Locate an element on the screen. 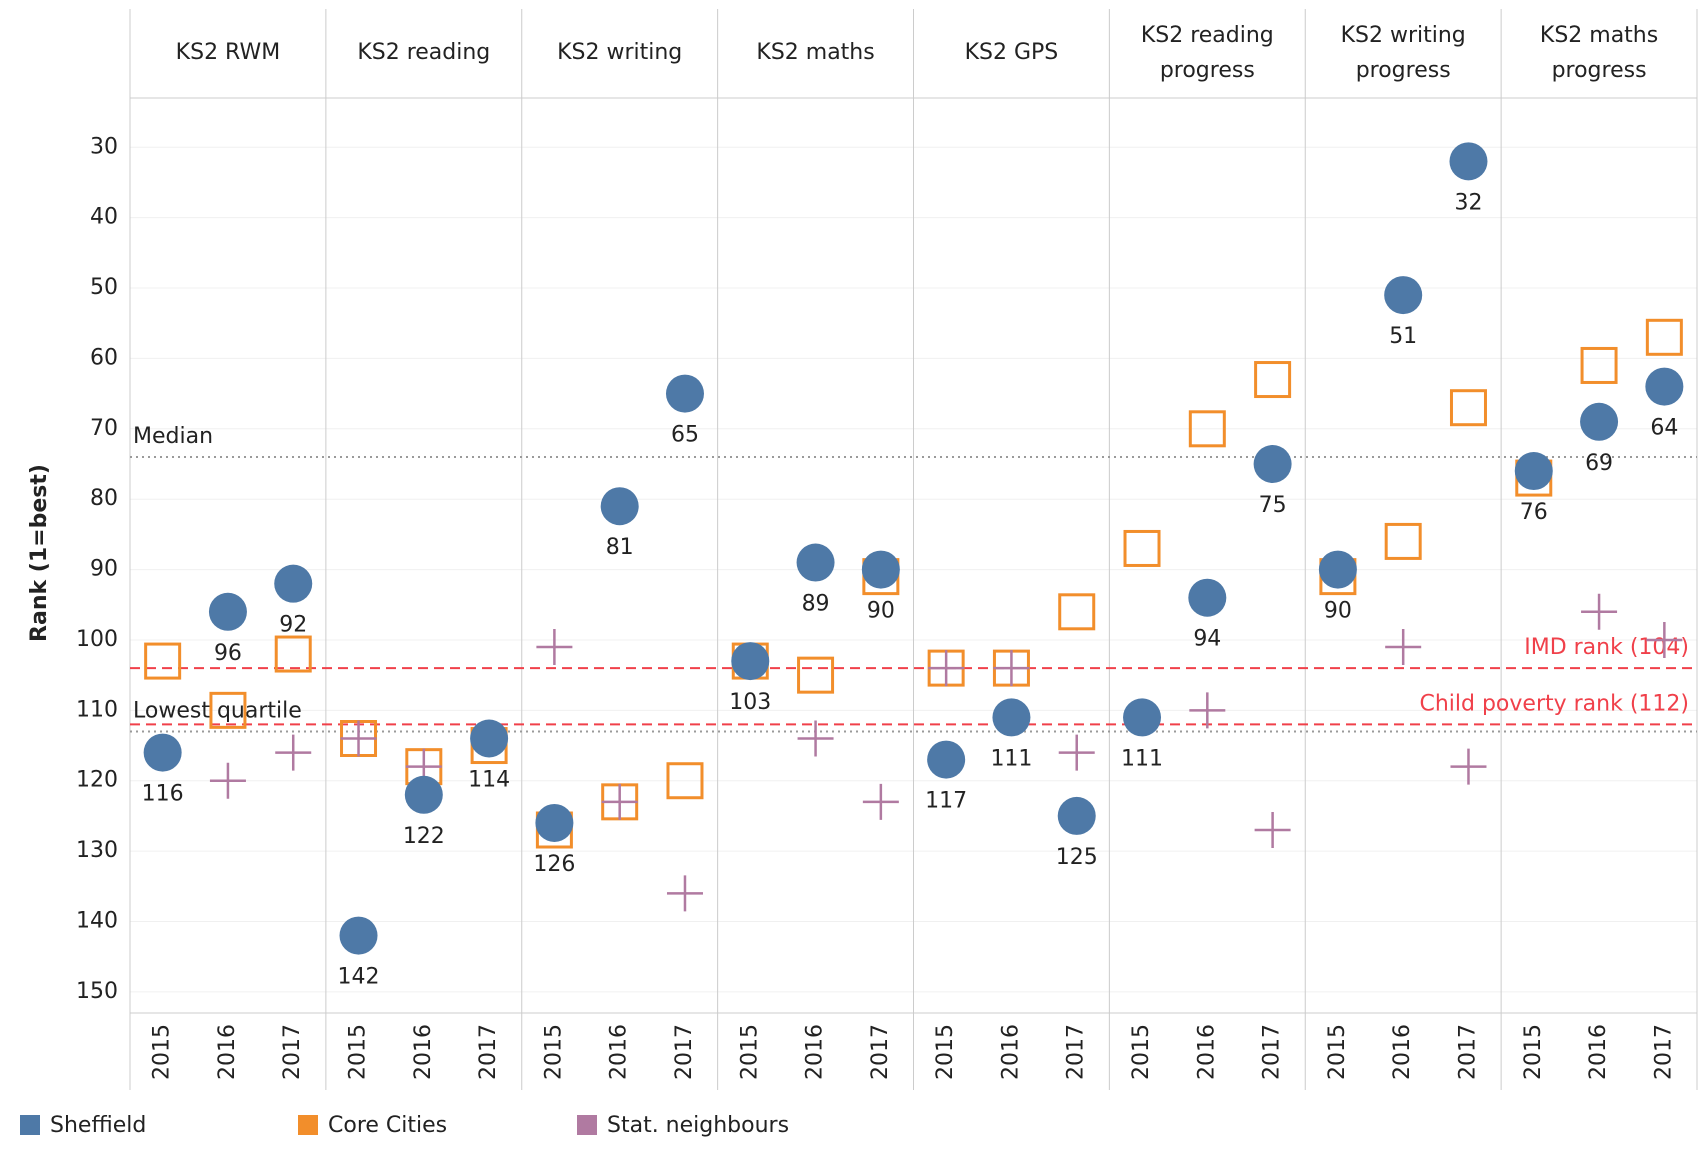 This screenshot has height=1150, width=1700. y-tick-label: 150 is located at coordinates (97, 991).